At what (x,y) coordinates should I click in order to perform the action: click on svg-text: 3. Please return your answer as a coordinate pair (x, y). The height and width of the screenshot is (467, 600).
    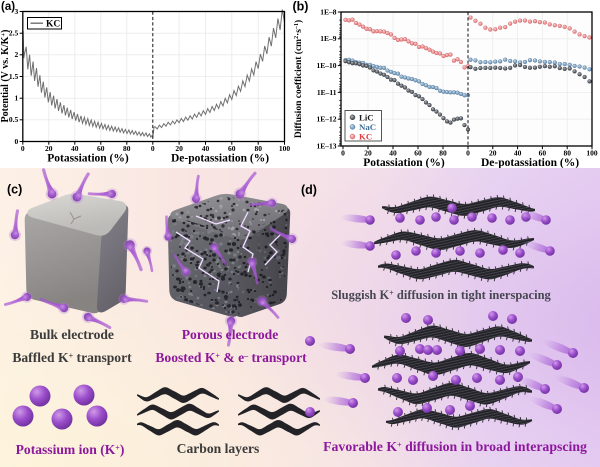
    Looking at the image, I should click on (17, 11).